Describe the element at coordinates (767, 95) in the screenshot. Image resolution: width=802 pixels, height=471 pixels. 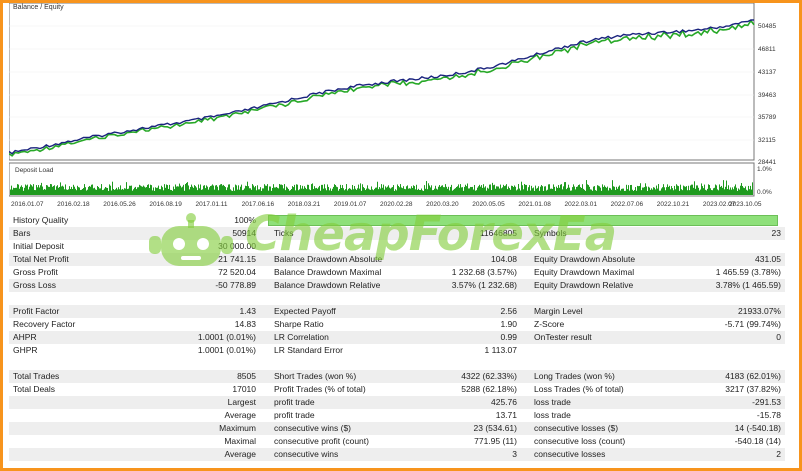
I see `y-tick-label: 39463` at that location.